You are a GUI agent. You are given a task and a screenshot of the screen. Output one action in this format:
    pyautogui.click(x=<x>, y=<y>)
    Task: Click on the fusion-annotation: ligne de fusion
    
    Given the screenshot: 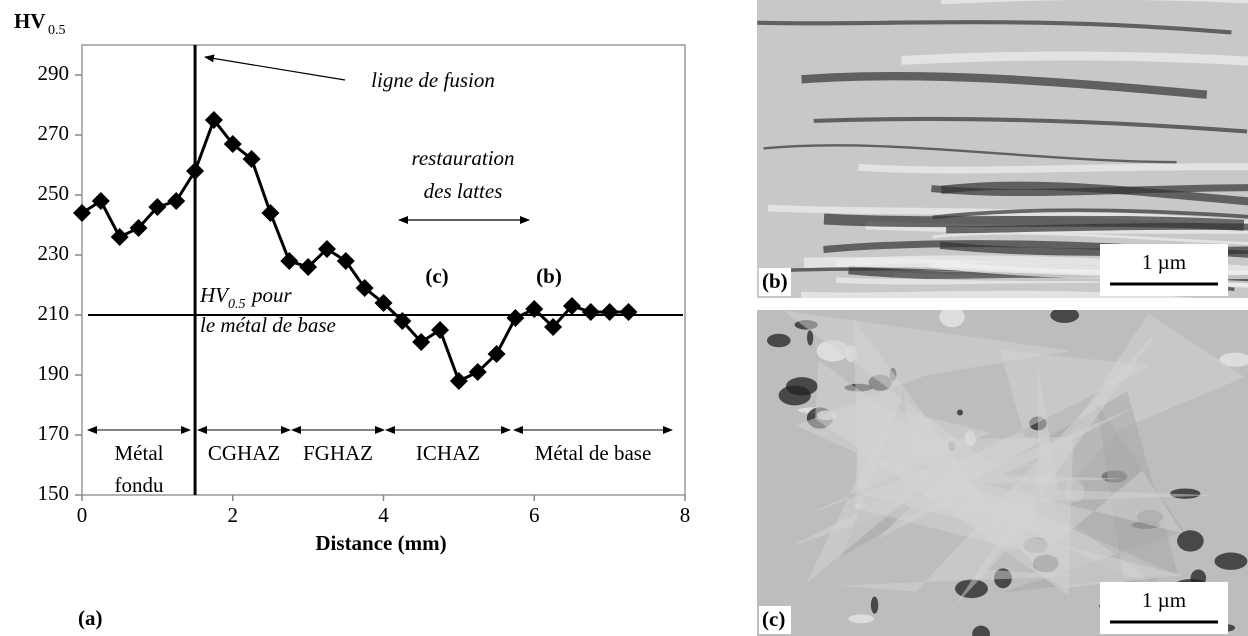 What is the action you would take?
    pyautogui.click(x=433, y=80)
    